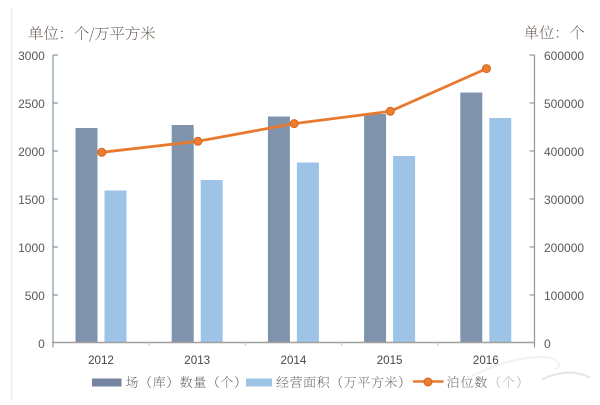  I want to click on svg-text: 2013, so click(197, 360).